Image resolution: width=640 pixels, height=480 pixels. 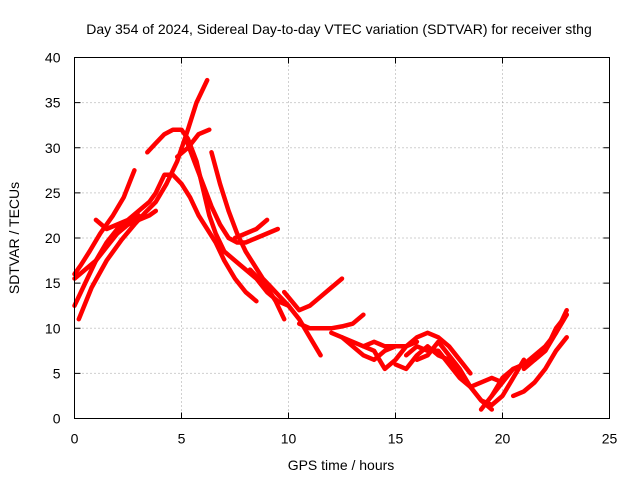 What do you see at coordinates (344, 439) in the screenshot?
I see `x-axis-tick-labels: 0 5 10 15 20 25` at bounding box center [344, 439].